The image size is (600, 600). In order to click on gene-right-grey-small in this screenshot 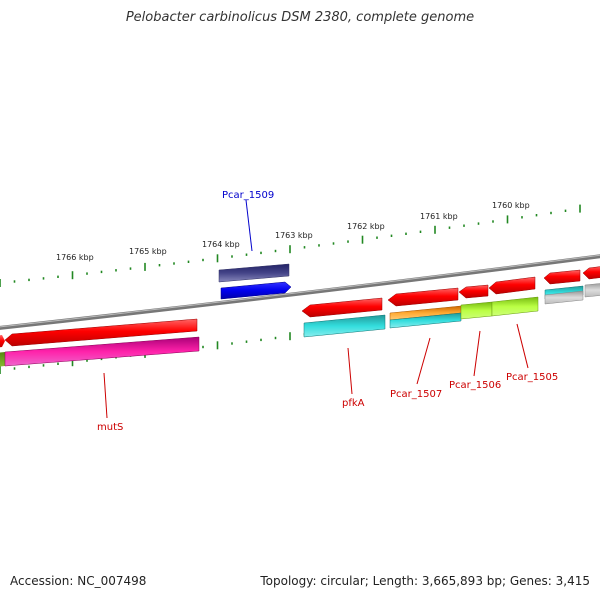, I will do `click(564, 297)`.